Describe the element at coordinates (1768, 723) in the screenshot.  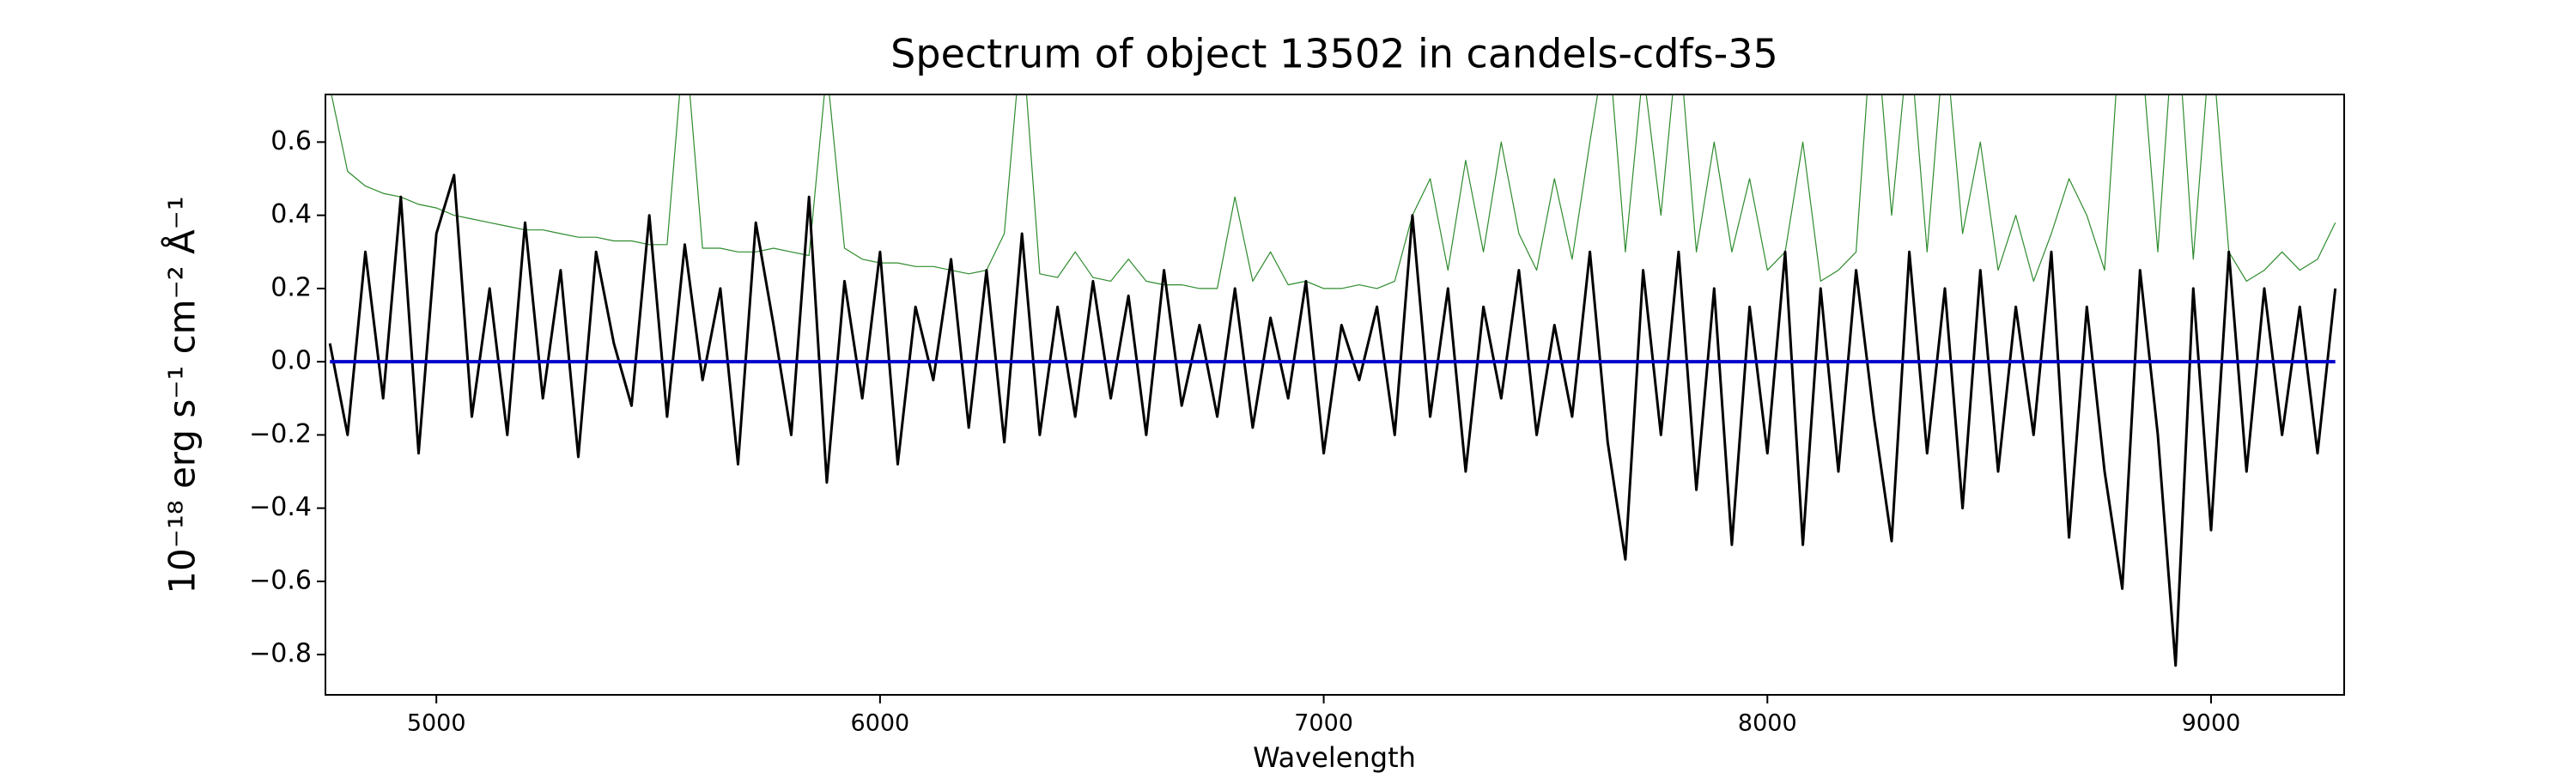
I see `x-tick-label: 8000` at that location.